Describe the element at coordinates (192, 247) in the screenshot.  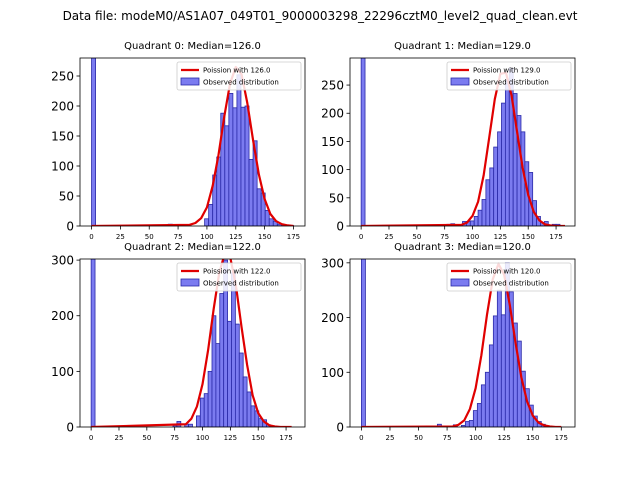
I see `quadrant-2-title: Quadrant 2: Median=122.0` at that location.